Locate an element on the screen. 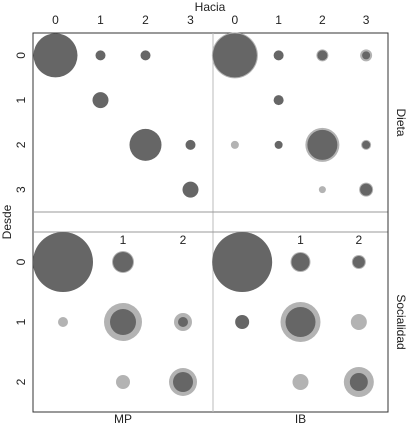  x-axis-title: Hacia is located at coordinates (210, 7).